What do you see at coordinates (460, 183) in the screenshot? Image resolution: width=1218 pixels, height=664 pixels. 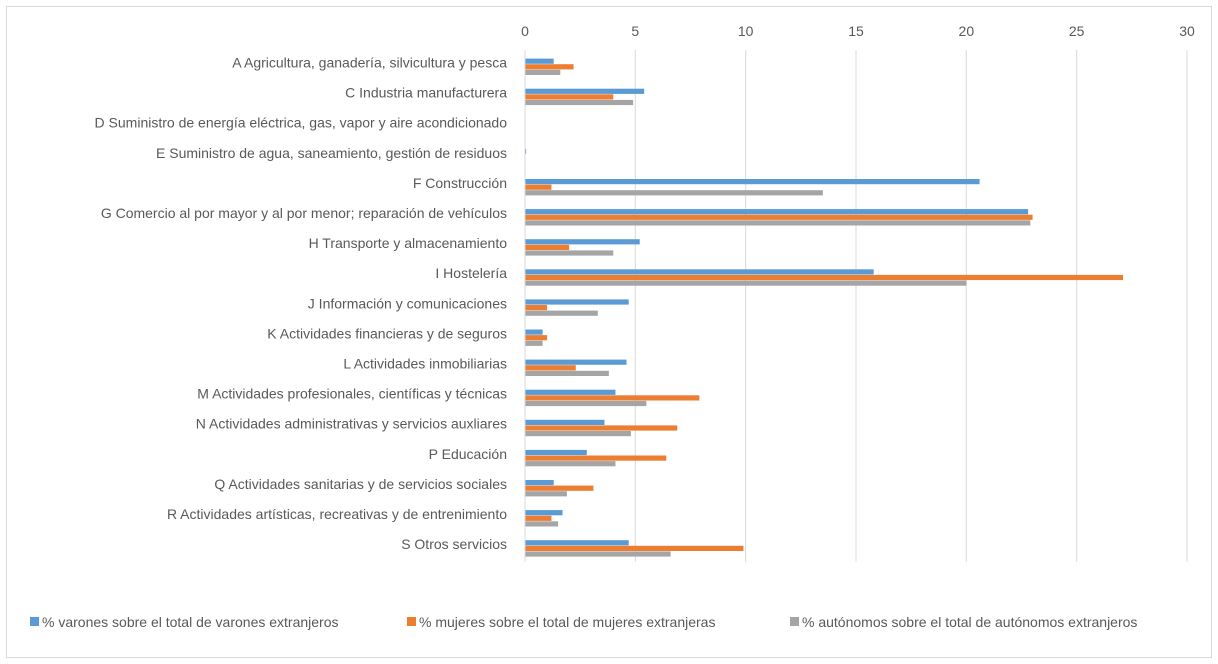 I see `category-label: F Construcción` at bounding box center [460, 183].